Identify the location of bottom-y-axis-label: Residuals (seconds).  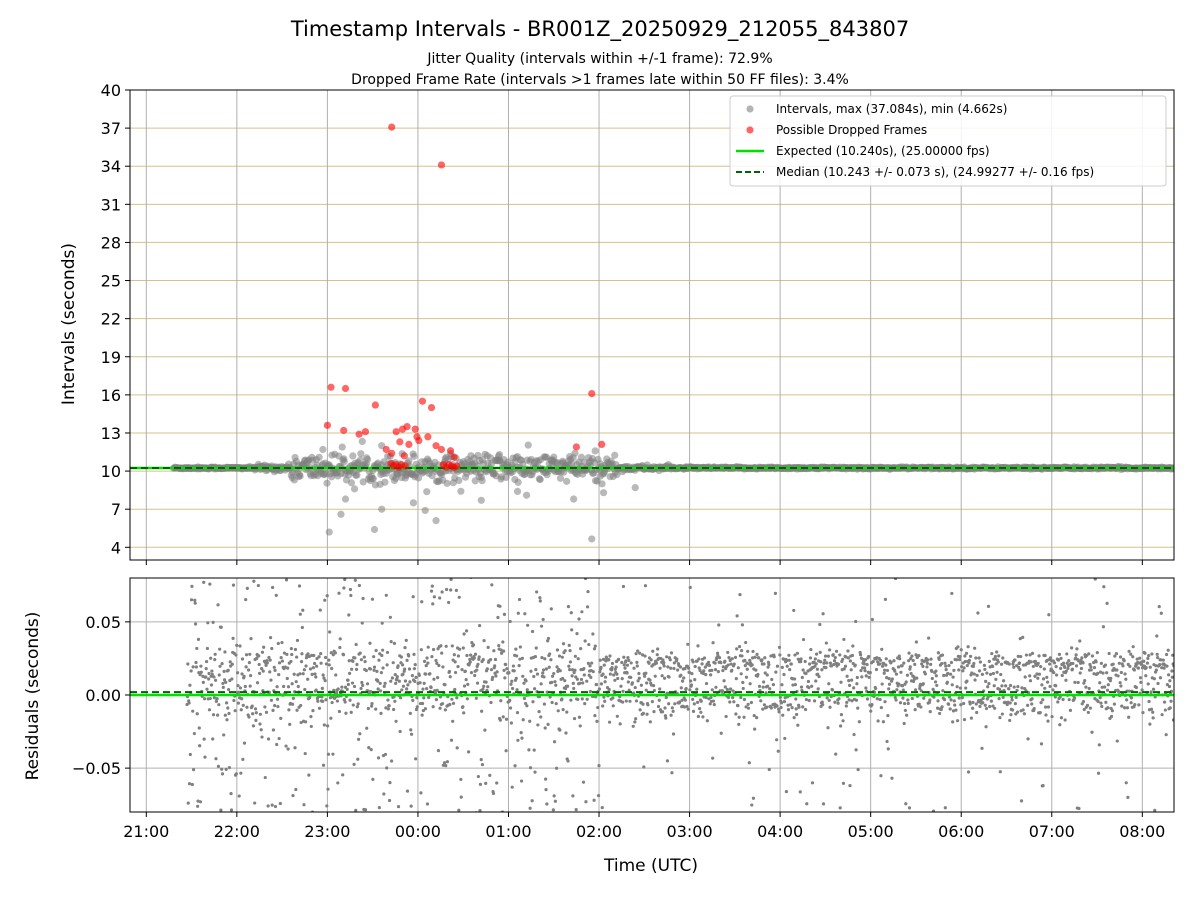
(33, 696).